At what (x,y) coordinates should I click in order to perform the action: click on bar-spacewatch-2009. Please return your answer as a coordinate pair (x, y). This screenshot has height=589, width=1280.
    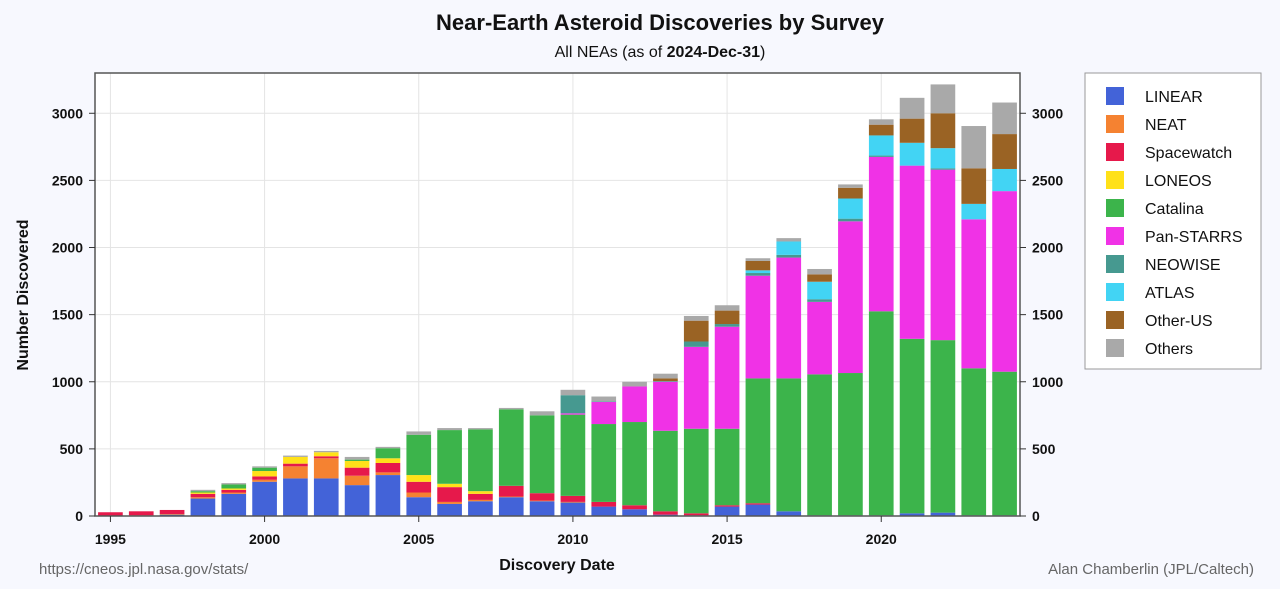
    Looking at the image, I should click on (542, 497).